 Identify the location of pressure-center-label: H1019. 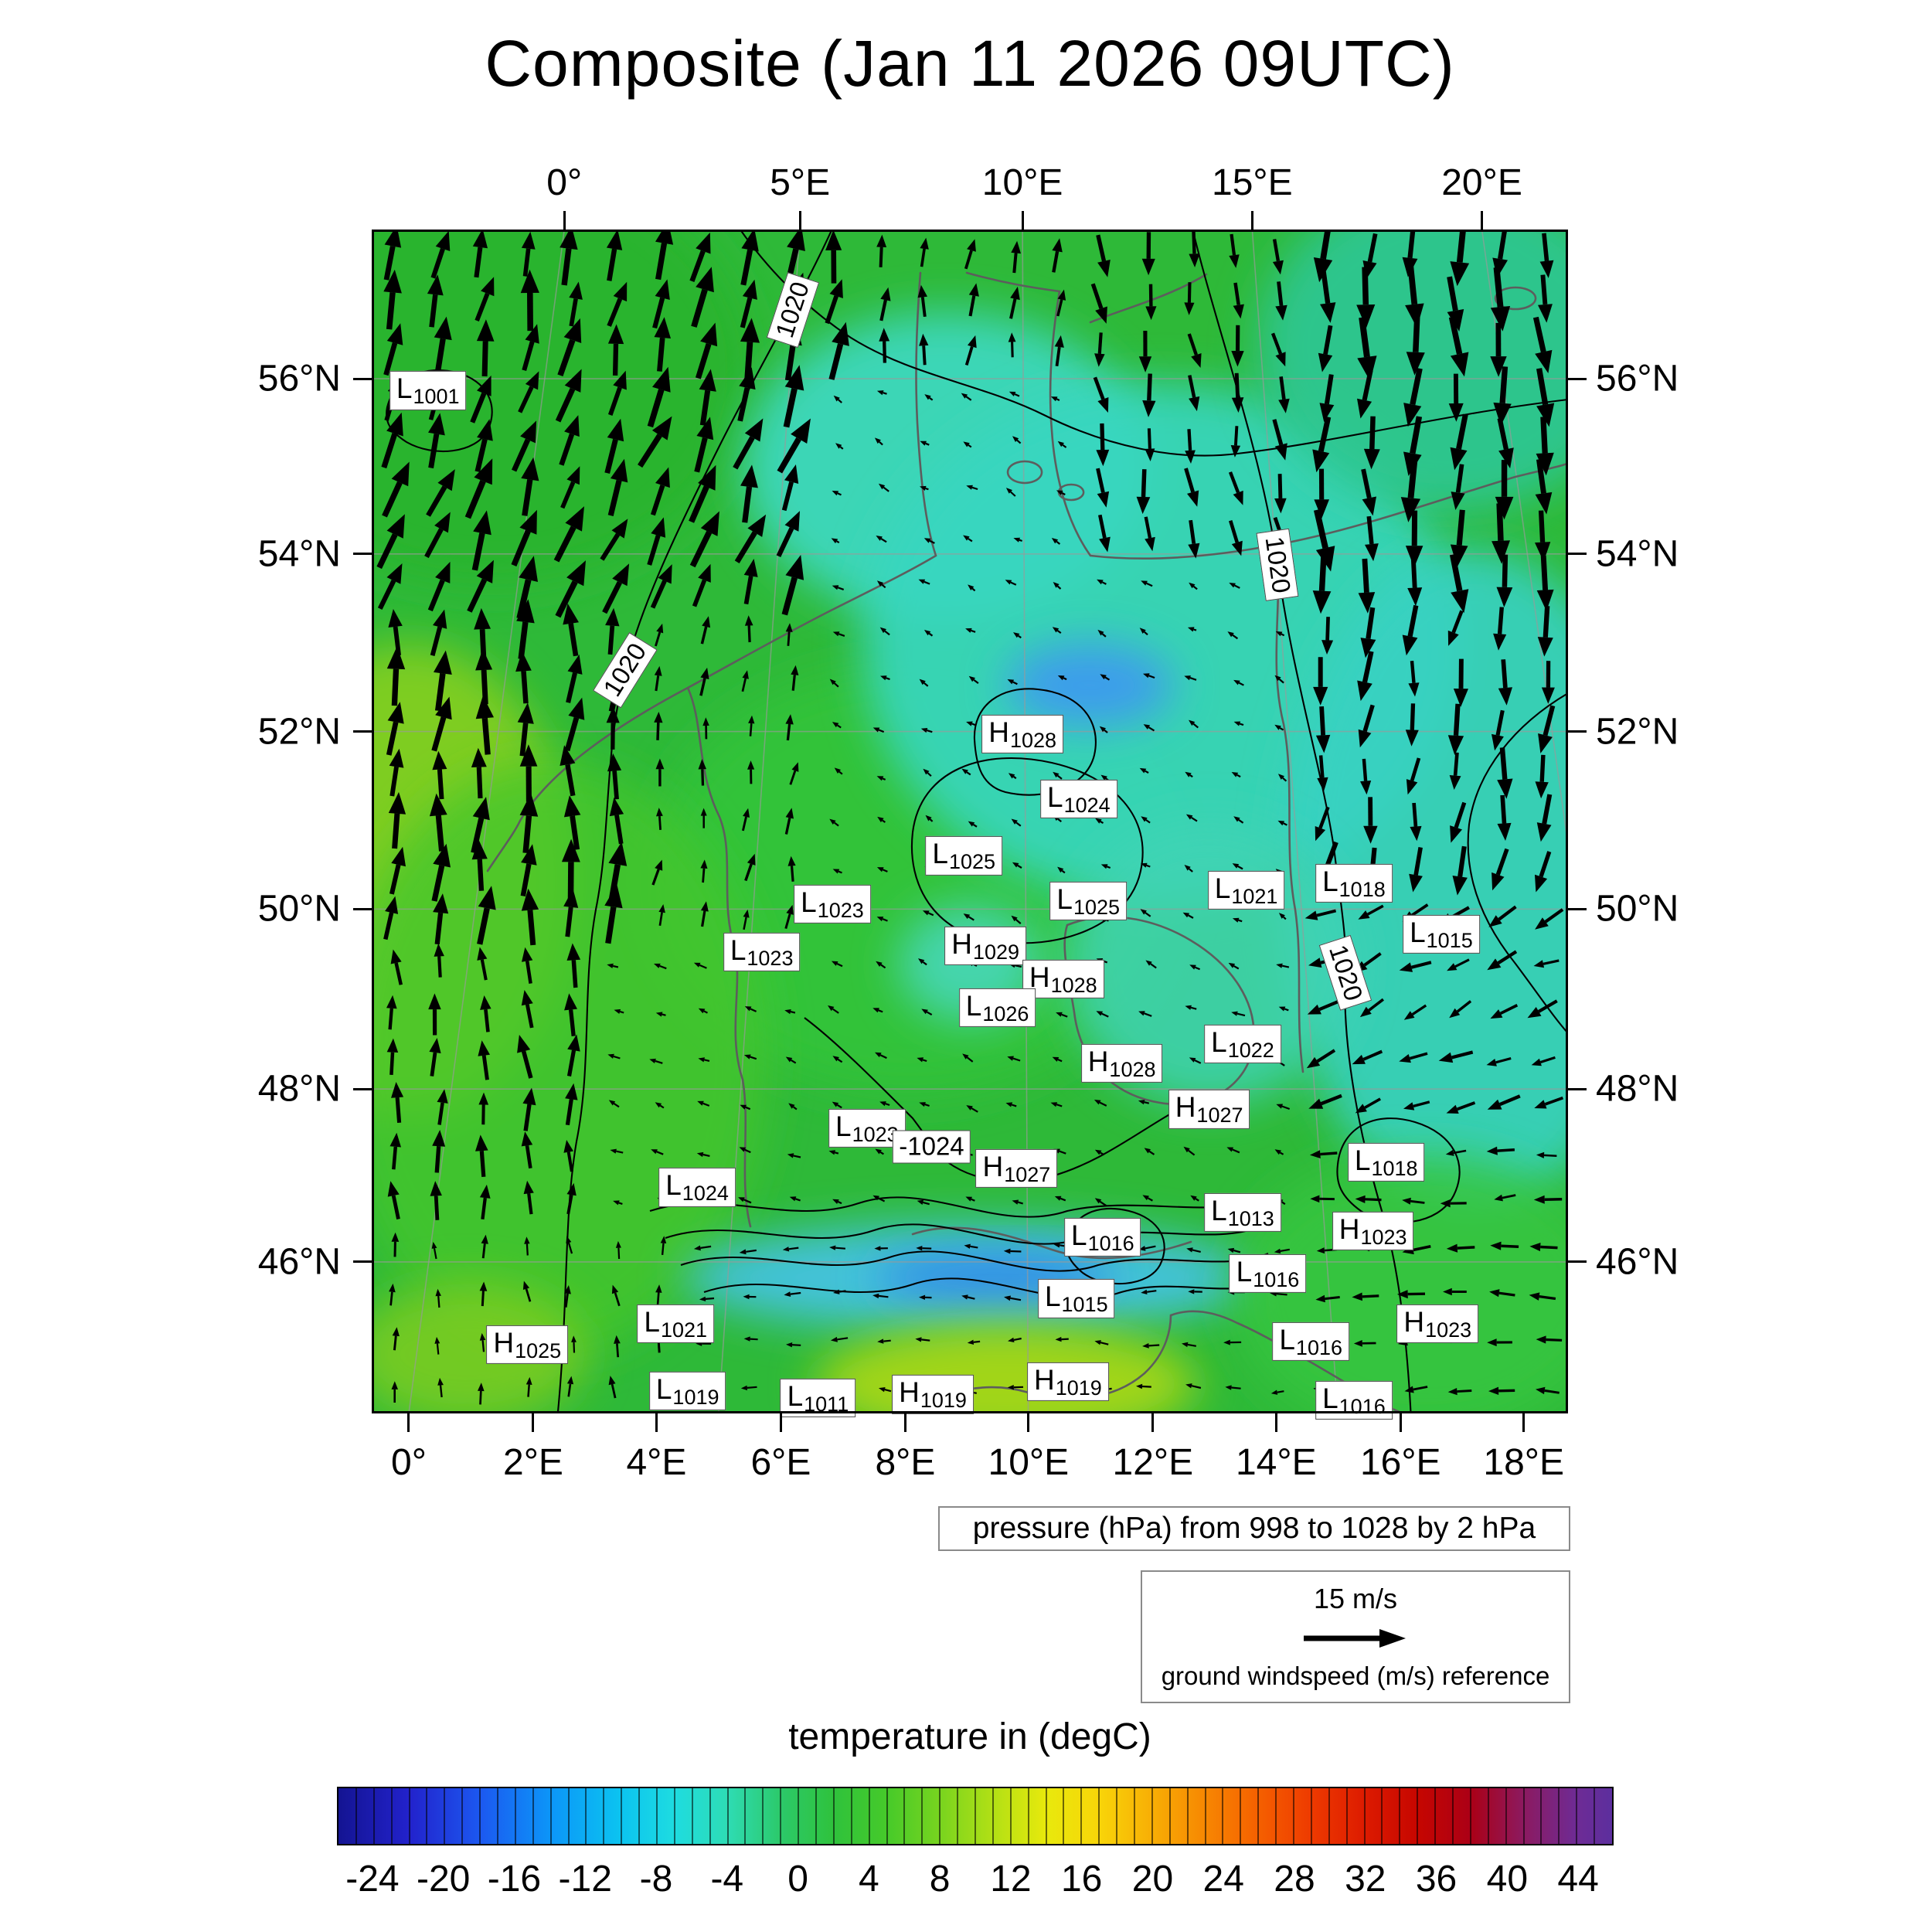
(933, 1395).